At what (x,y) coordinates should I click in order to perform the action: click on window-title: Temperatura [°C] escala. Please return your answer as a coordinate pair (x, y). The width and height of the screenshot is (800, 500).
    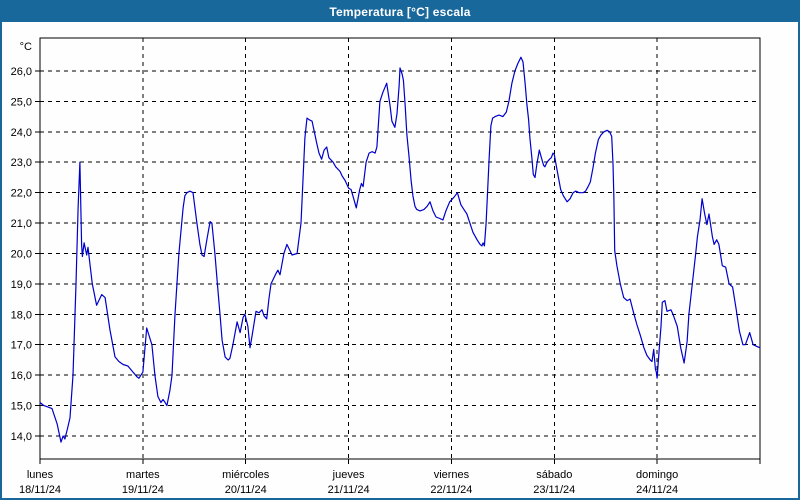
    Looking at the image, I should click on (400, 12).